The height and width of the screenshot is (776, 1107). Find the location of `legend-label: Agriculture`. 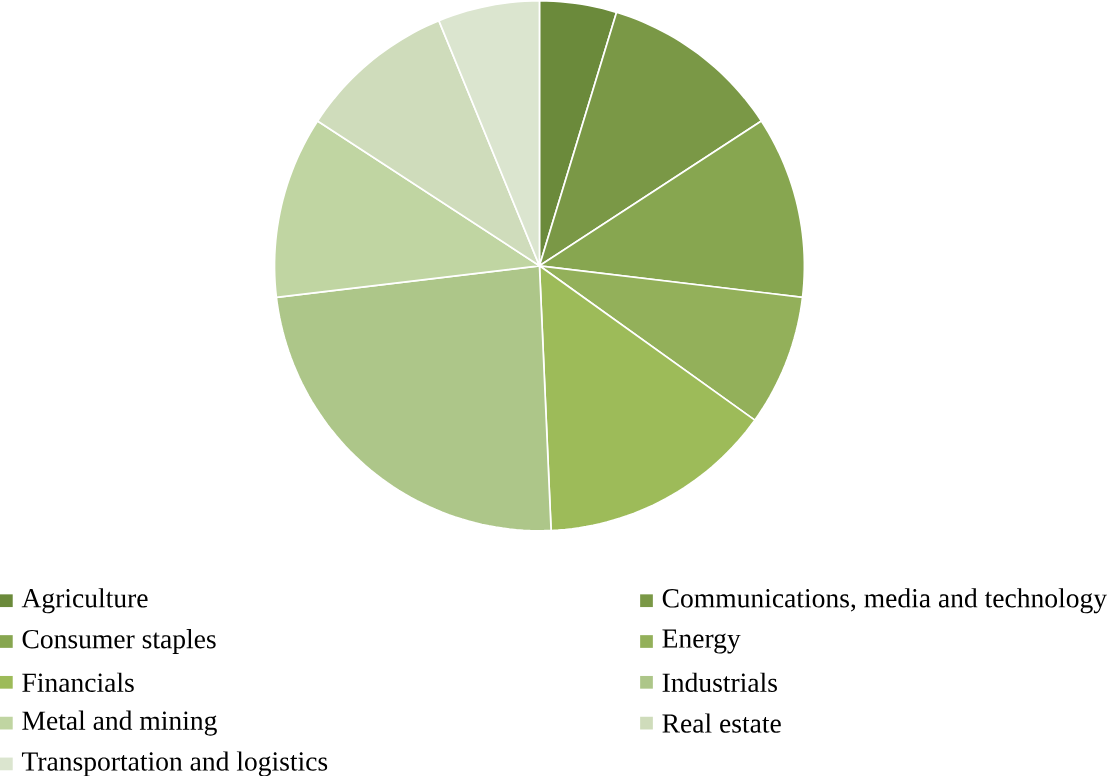

legend-label: Agriculture is located at coordinates (84, 600).